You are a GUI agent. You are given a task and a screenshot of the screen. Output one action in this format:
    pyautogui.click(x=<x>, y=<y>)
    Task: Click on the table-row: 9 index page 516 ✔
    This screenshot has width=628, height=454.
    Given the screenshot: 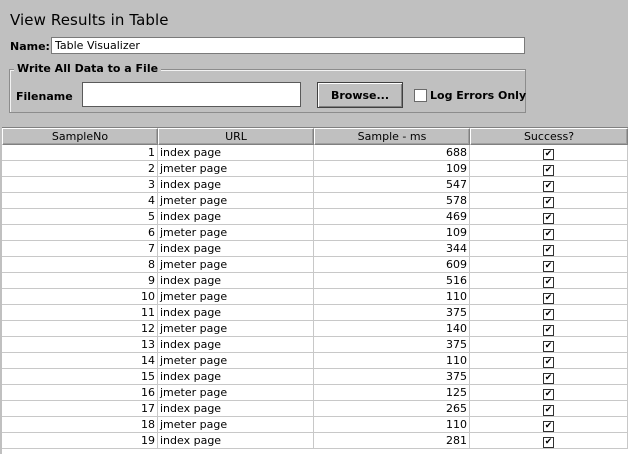 What is the action you would take?
    pyautogui.click(x=315, y=281)
    